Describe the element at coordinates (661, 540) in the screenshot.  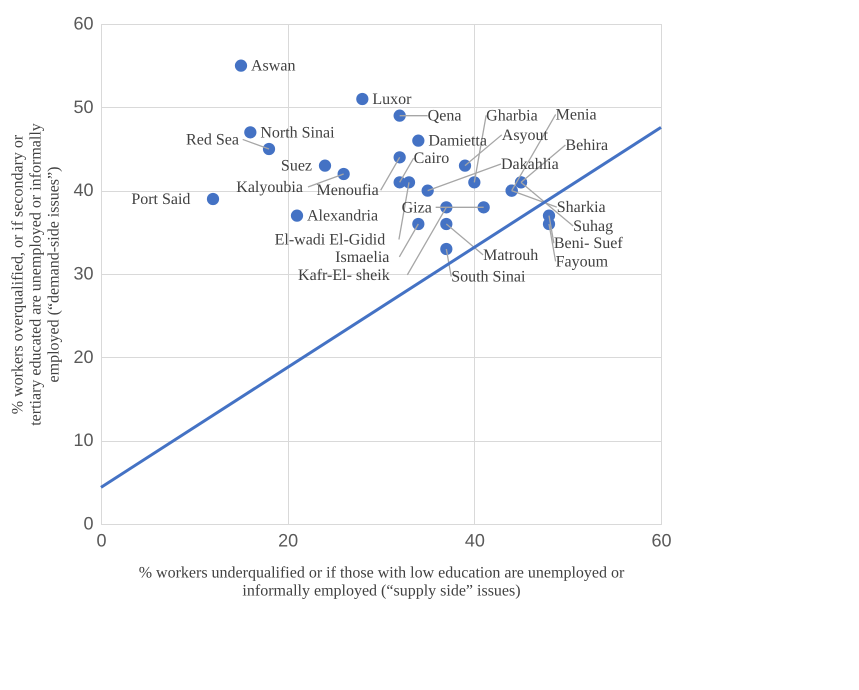
I see `x-tick-label: 60` at that location.